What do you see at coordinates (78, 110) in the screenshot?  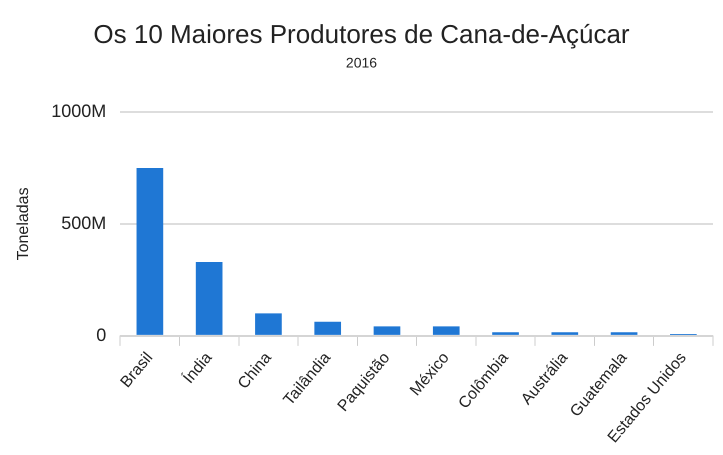 I see `y-tick-label: 1000M` at bounding box center [78, 110].